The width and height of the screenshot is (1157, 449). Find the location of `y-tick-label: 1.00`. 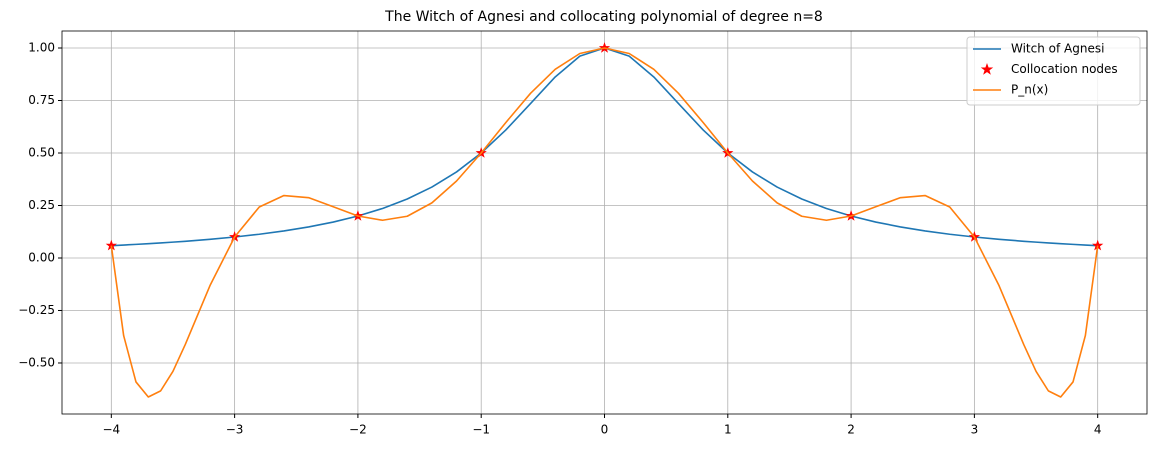

y-tick-label: 1.00 is located at coordinates (41, 48).